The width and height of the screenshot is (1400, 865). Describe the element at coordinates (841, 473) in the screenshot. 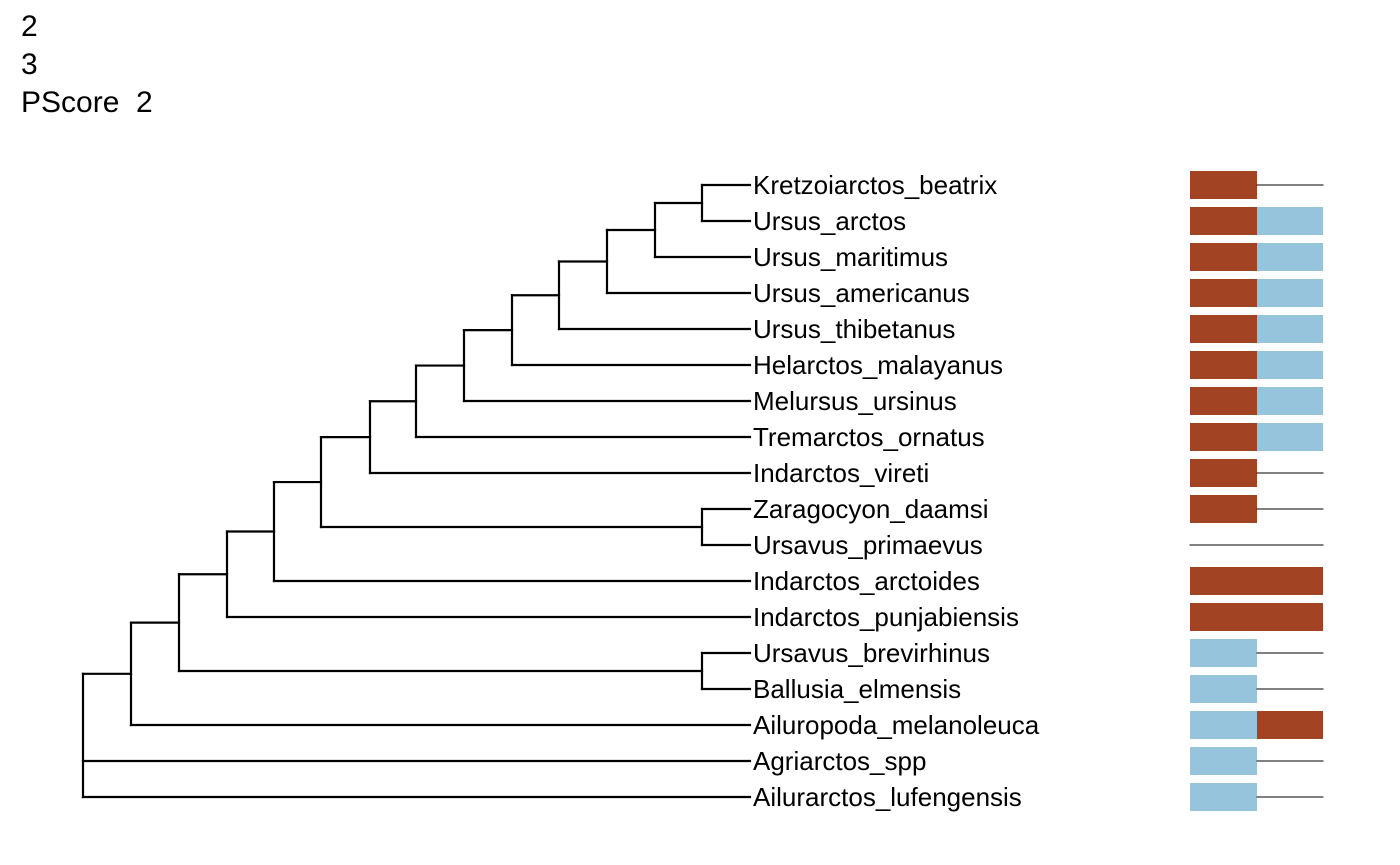

I see `tip-label: Indarctos_vireti` at that location.